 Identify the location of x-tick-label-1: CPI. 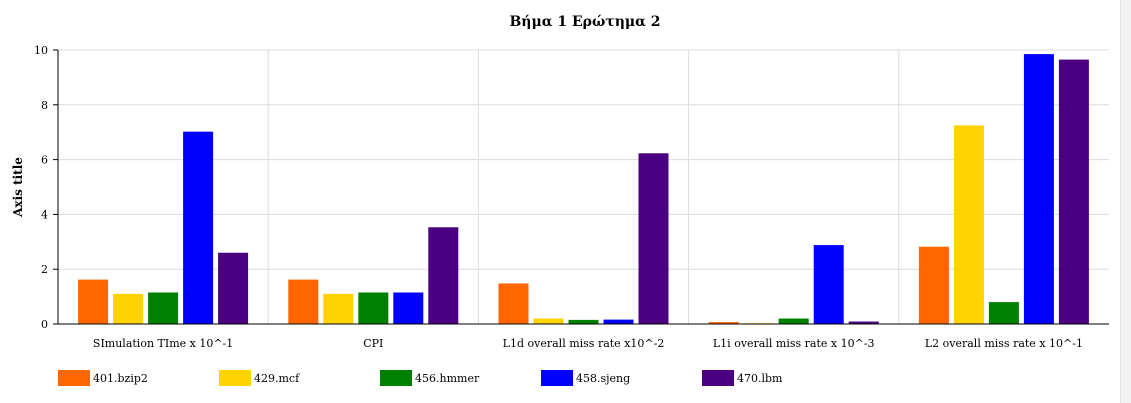
(373, 343).